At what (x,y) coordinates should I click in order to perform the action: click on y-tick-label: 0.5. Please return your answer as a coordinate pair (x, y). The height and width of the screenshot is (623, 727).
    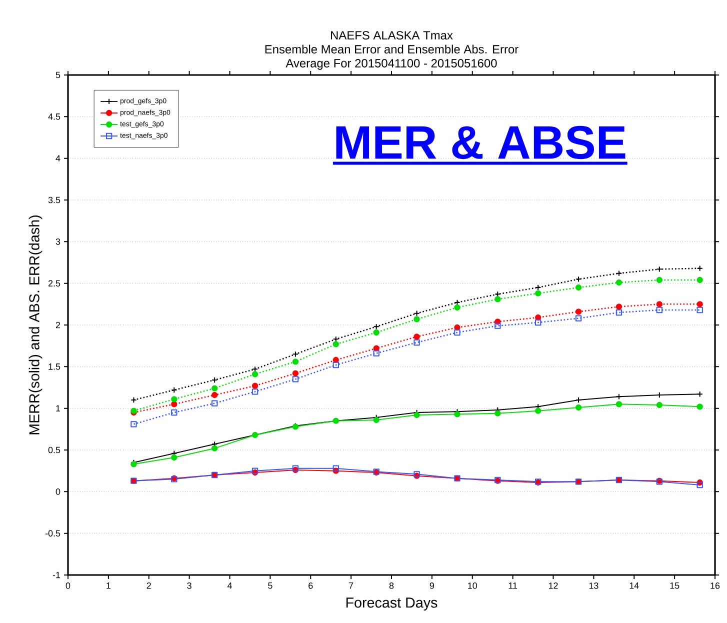
    Looking at the image, I should click on (54, 450).